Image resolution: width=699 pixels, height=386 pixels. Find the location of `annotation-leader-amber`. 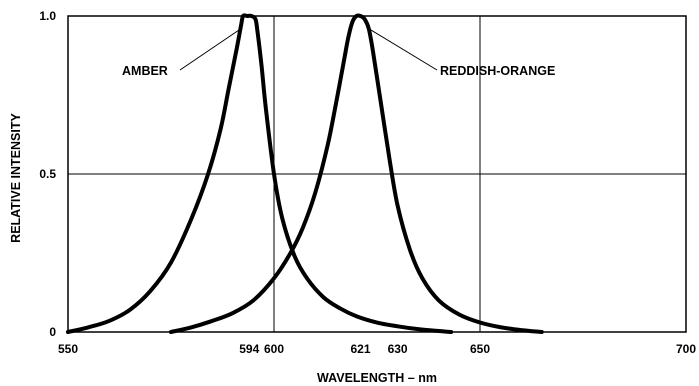

annotation-leader-amber is located at coordinates (210, 49).